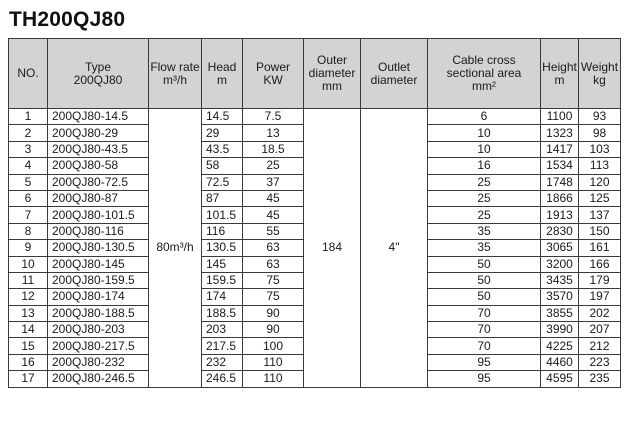  I want to click on cell-height: 1323, so click(559, 133).